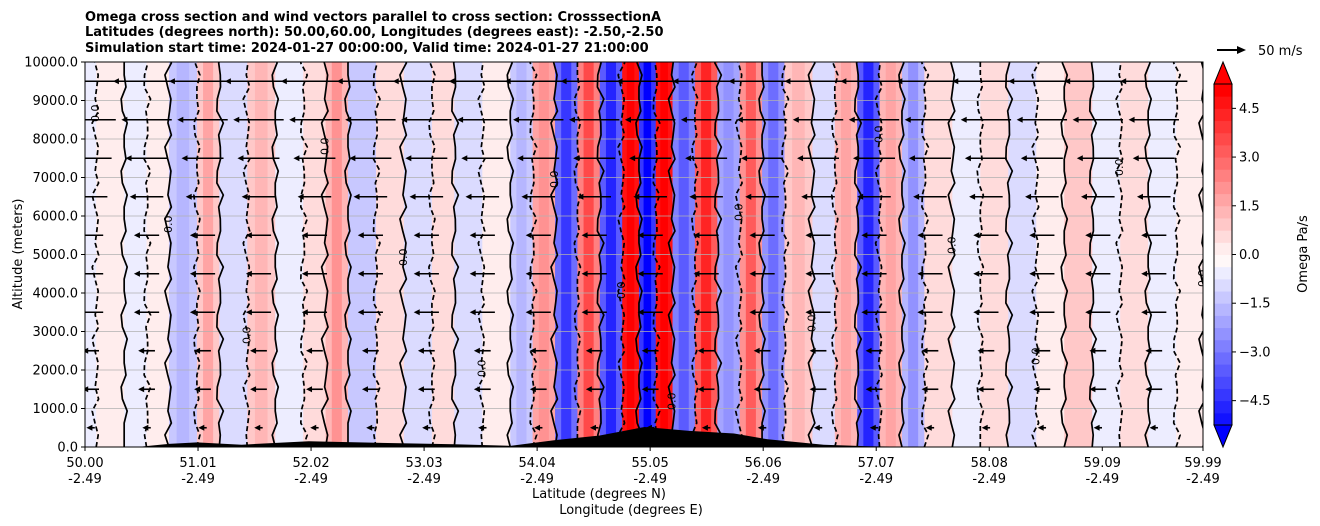 Image resolution: width=1320 pixels, height=526 pixels. Describe the element at coordinates (739, 213) in the screenshot. I see `contour-label-27: 0.0` at that location.